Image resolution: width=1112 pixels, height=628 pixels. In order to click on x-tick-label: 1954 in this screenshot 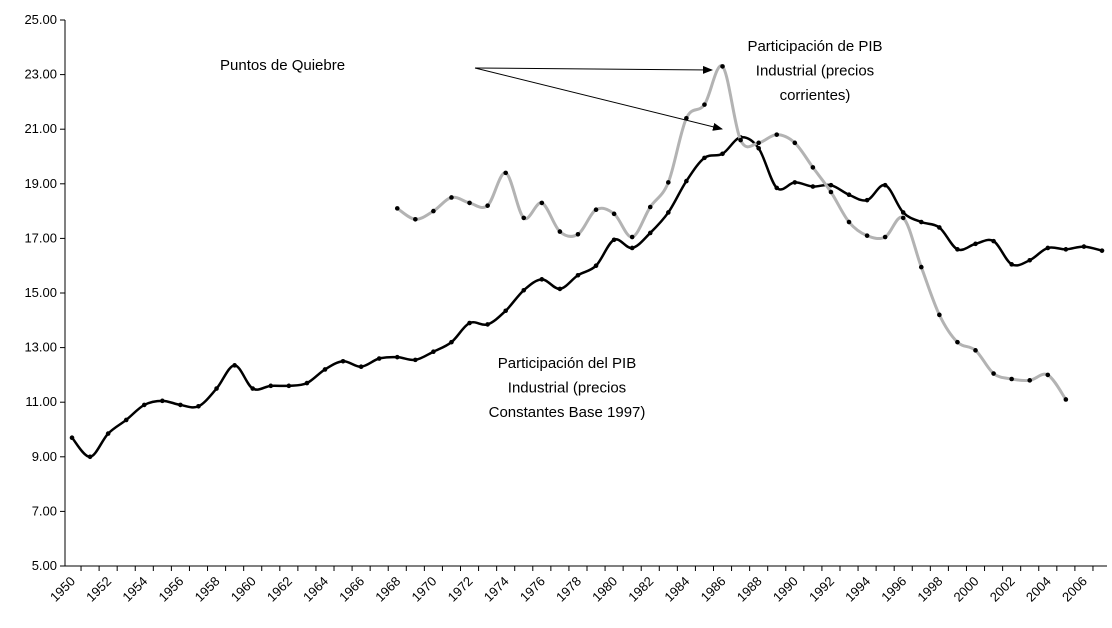, I will do `click(134, 589)`.